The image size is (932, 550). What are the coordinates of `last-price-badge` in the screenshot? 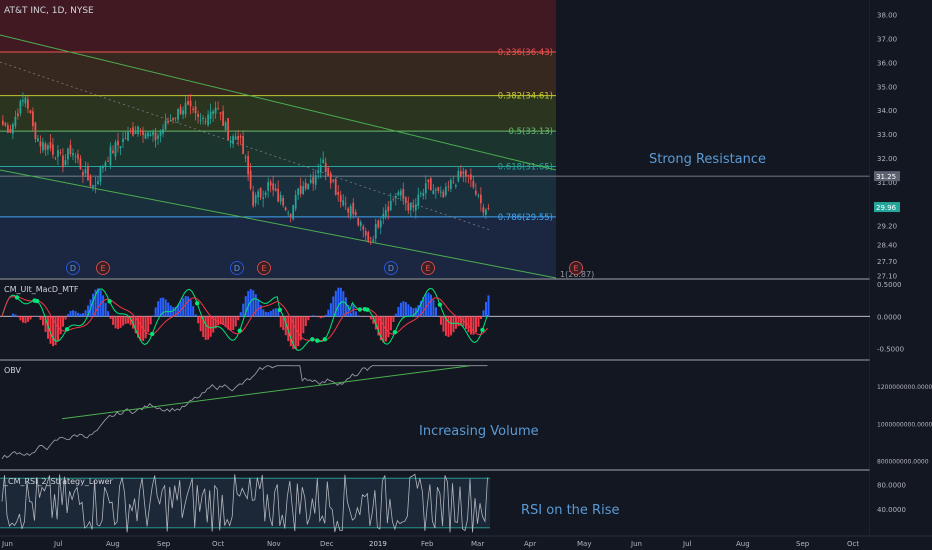 It's located at (887, 207).